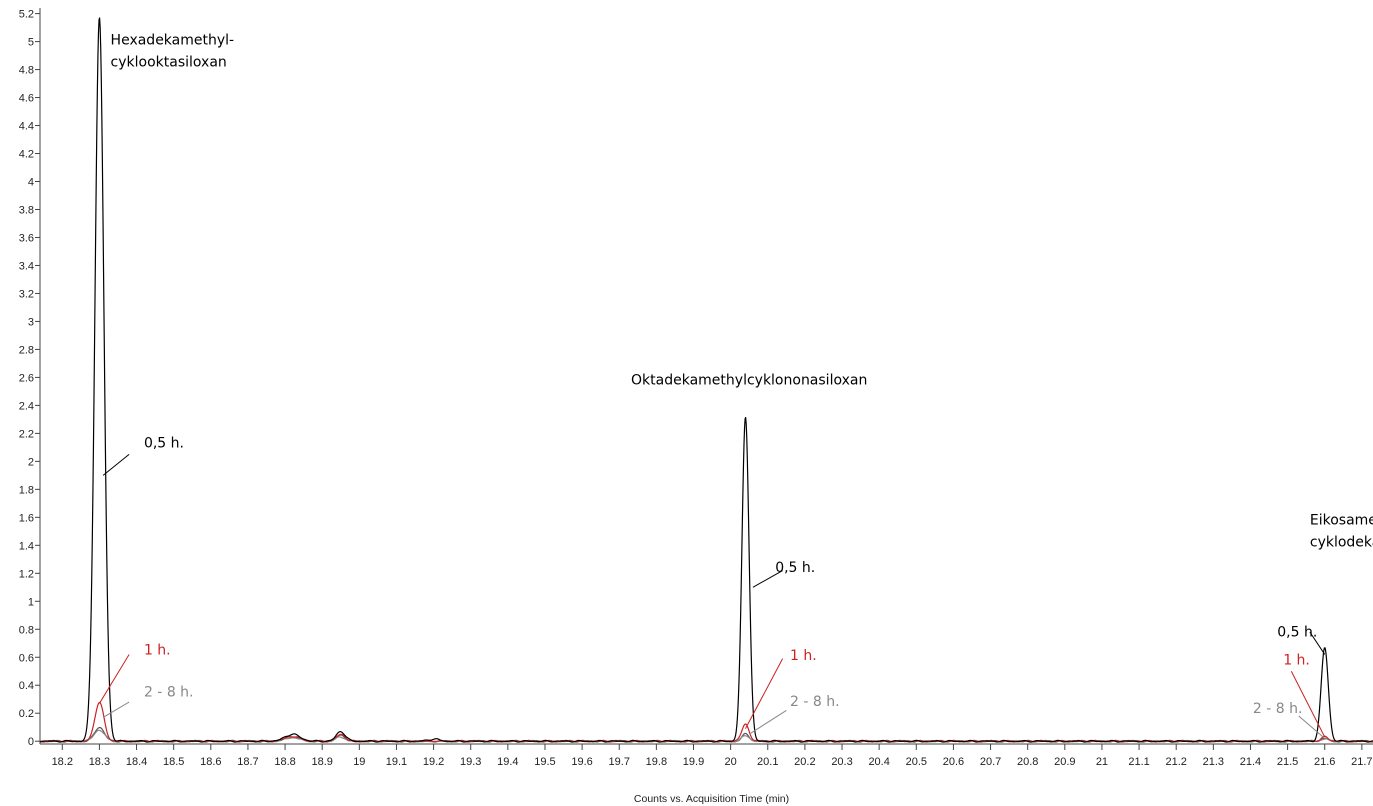 This screenshot has width=1373, height=806. Describe the element at coordinates (62, 762) in the screenshot. I see `x-tick-label: 18.2` at that location.